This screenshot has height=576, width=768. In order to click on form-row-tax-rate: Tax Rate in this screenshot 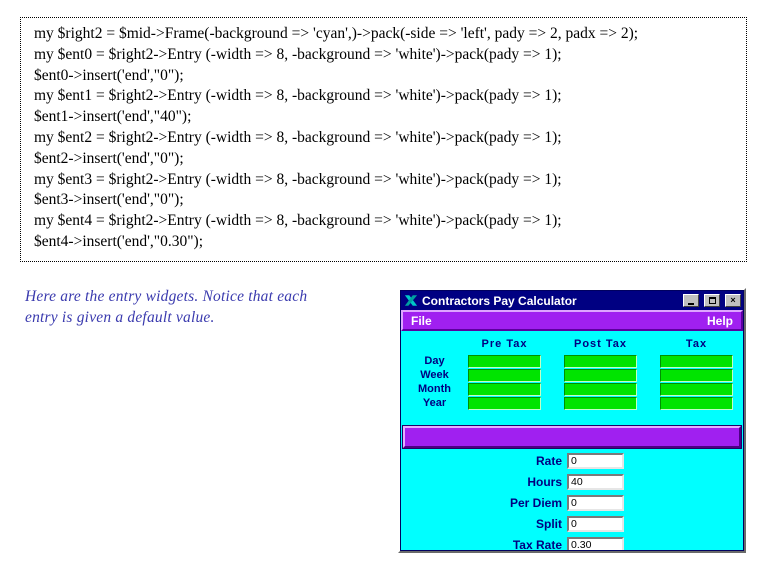, I will do `click(572, 543)`.